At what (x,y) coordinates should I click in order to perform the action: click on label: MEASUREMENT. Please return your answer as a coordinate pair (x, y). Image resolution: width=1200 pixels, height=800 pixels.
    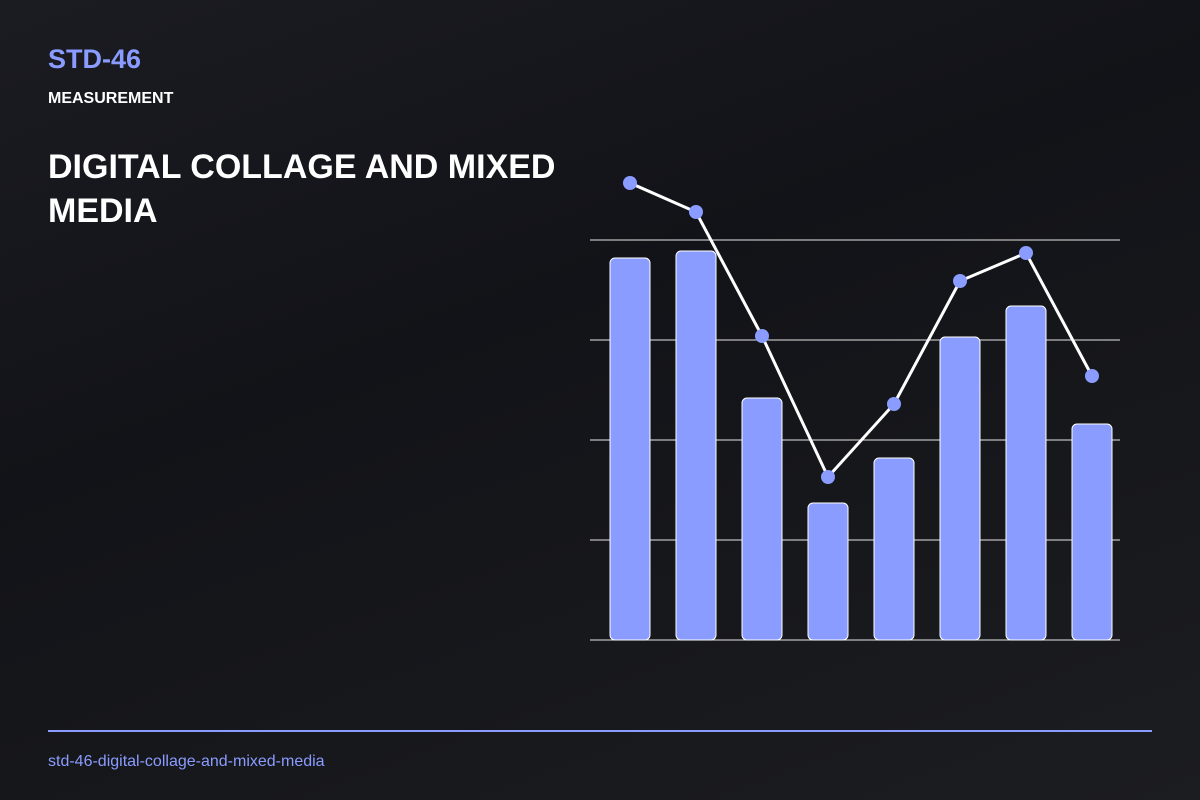
    Looking at the image, I should click on (111, 98).